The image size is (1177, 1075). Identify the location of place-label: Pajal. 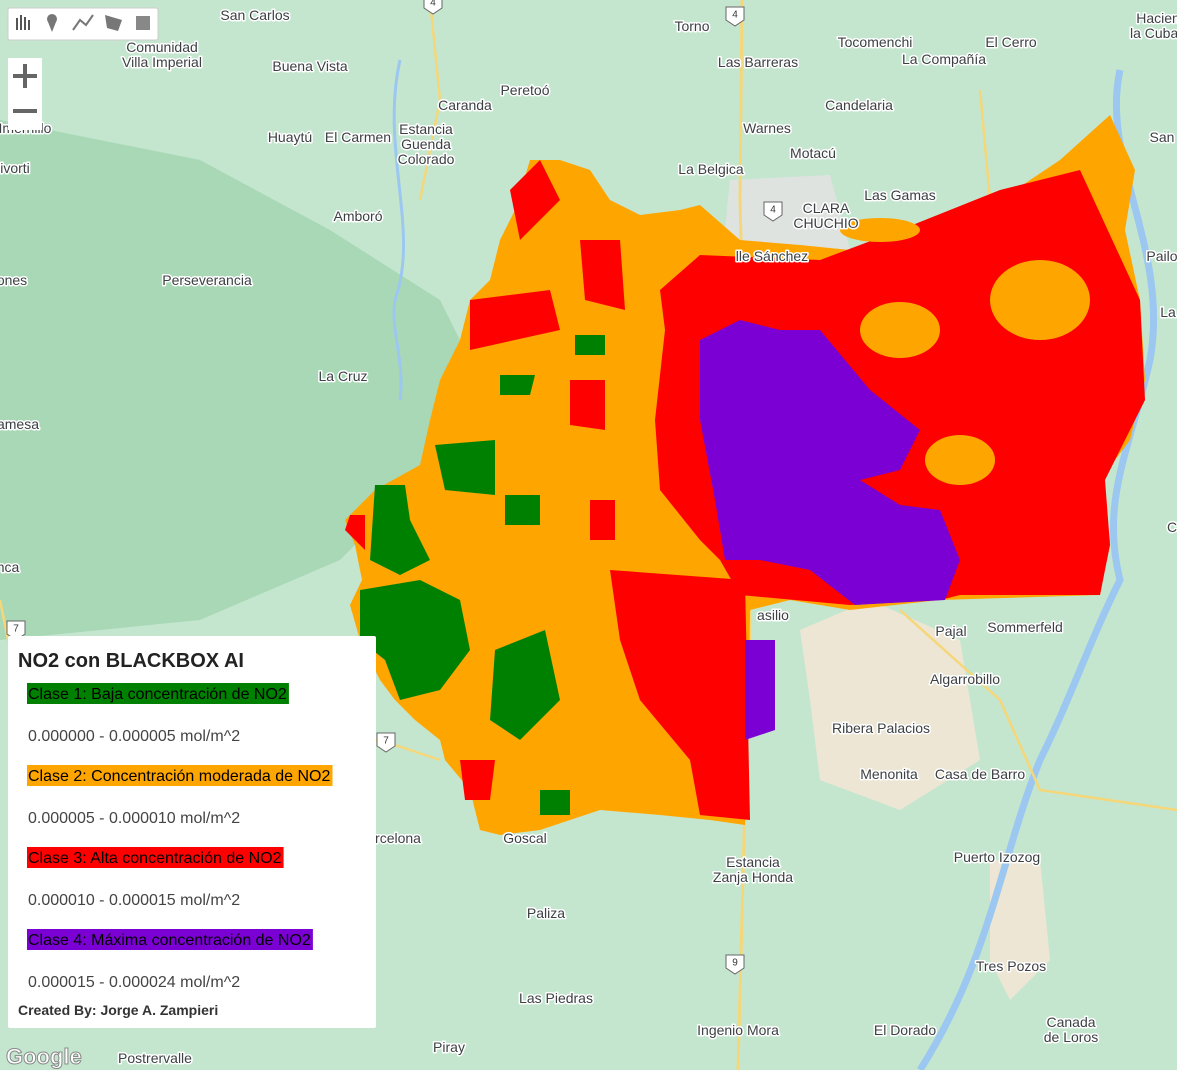
(950, 631).